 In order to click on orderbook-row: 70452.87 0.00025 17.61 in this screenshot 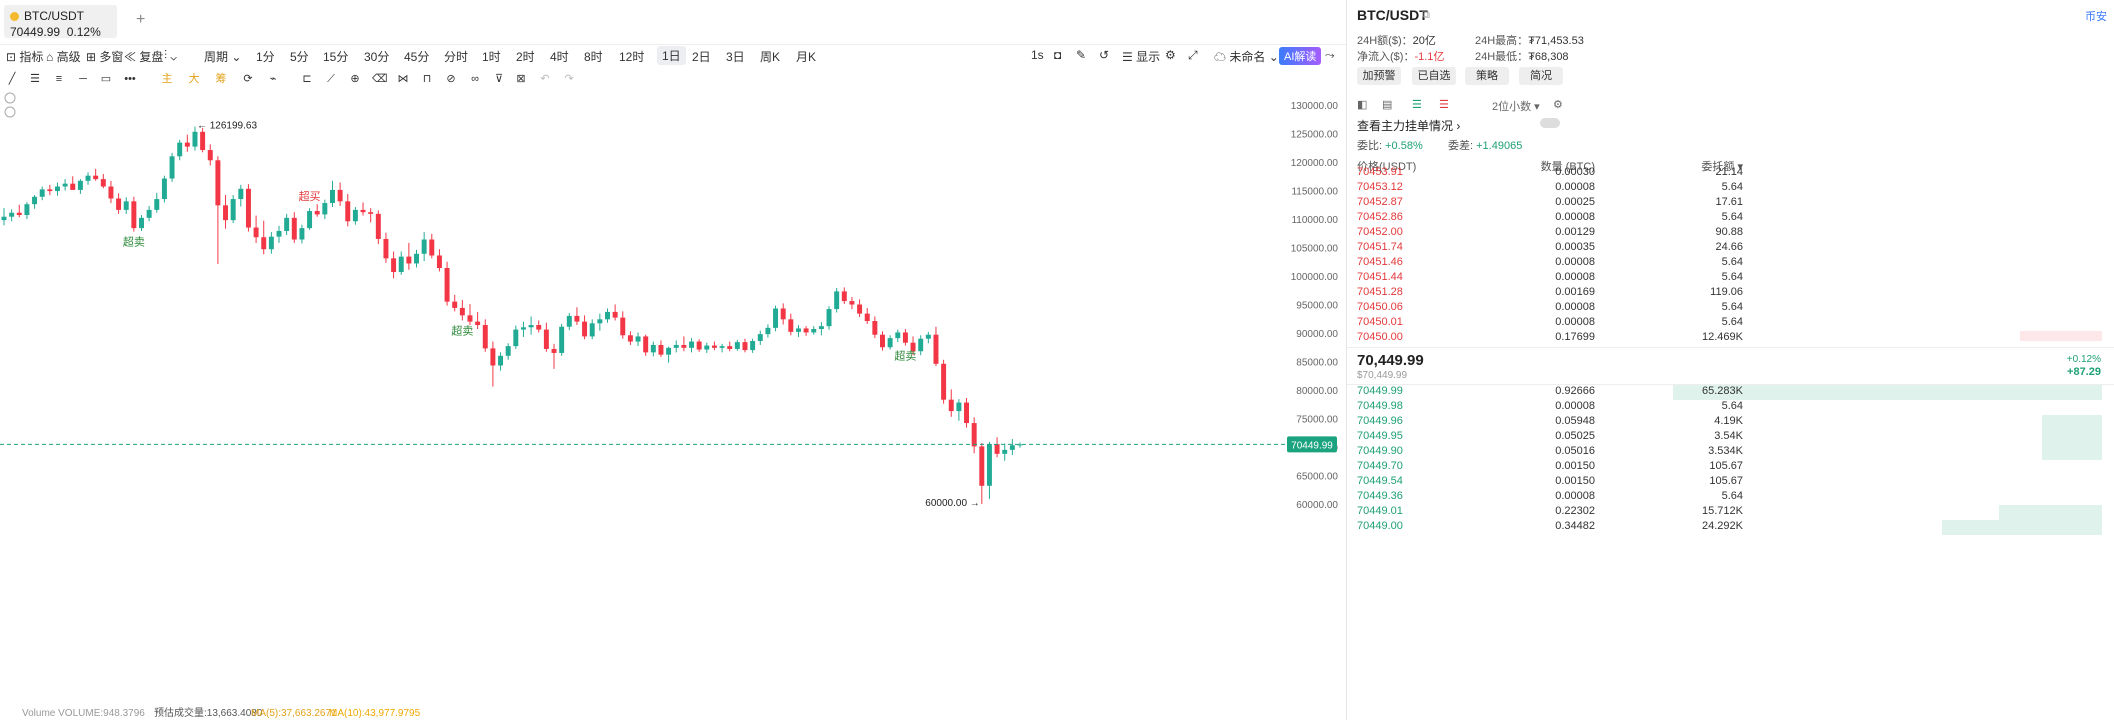, I will do `click(1729, 203)`.